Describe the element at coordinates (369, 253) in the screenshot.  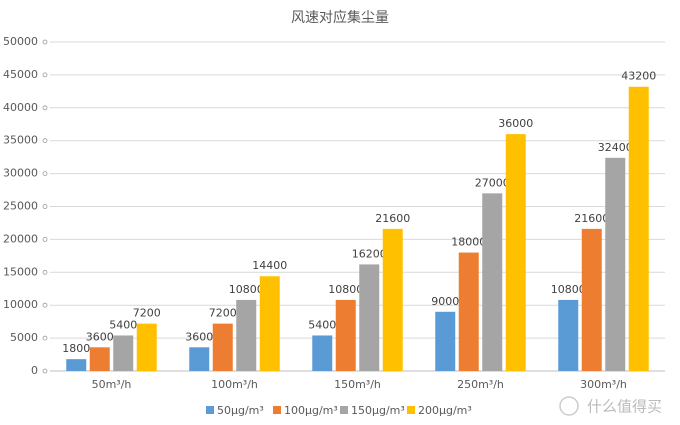
I see `data-label: 16200` at that location.